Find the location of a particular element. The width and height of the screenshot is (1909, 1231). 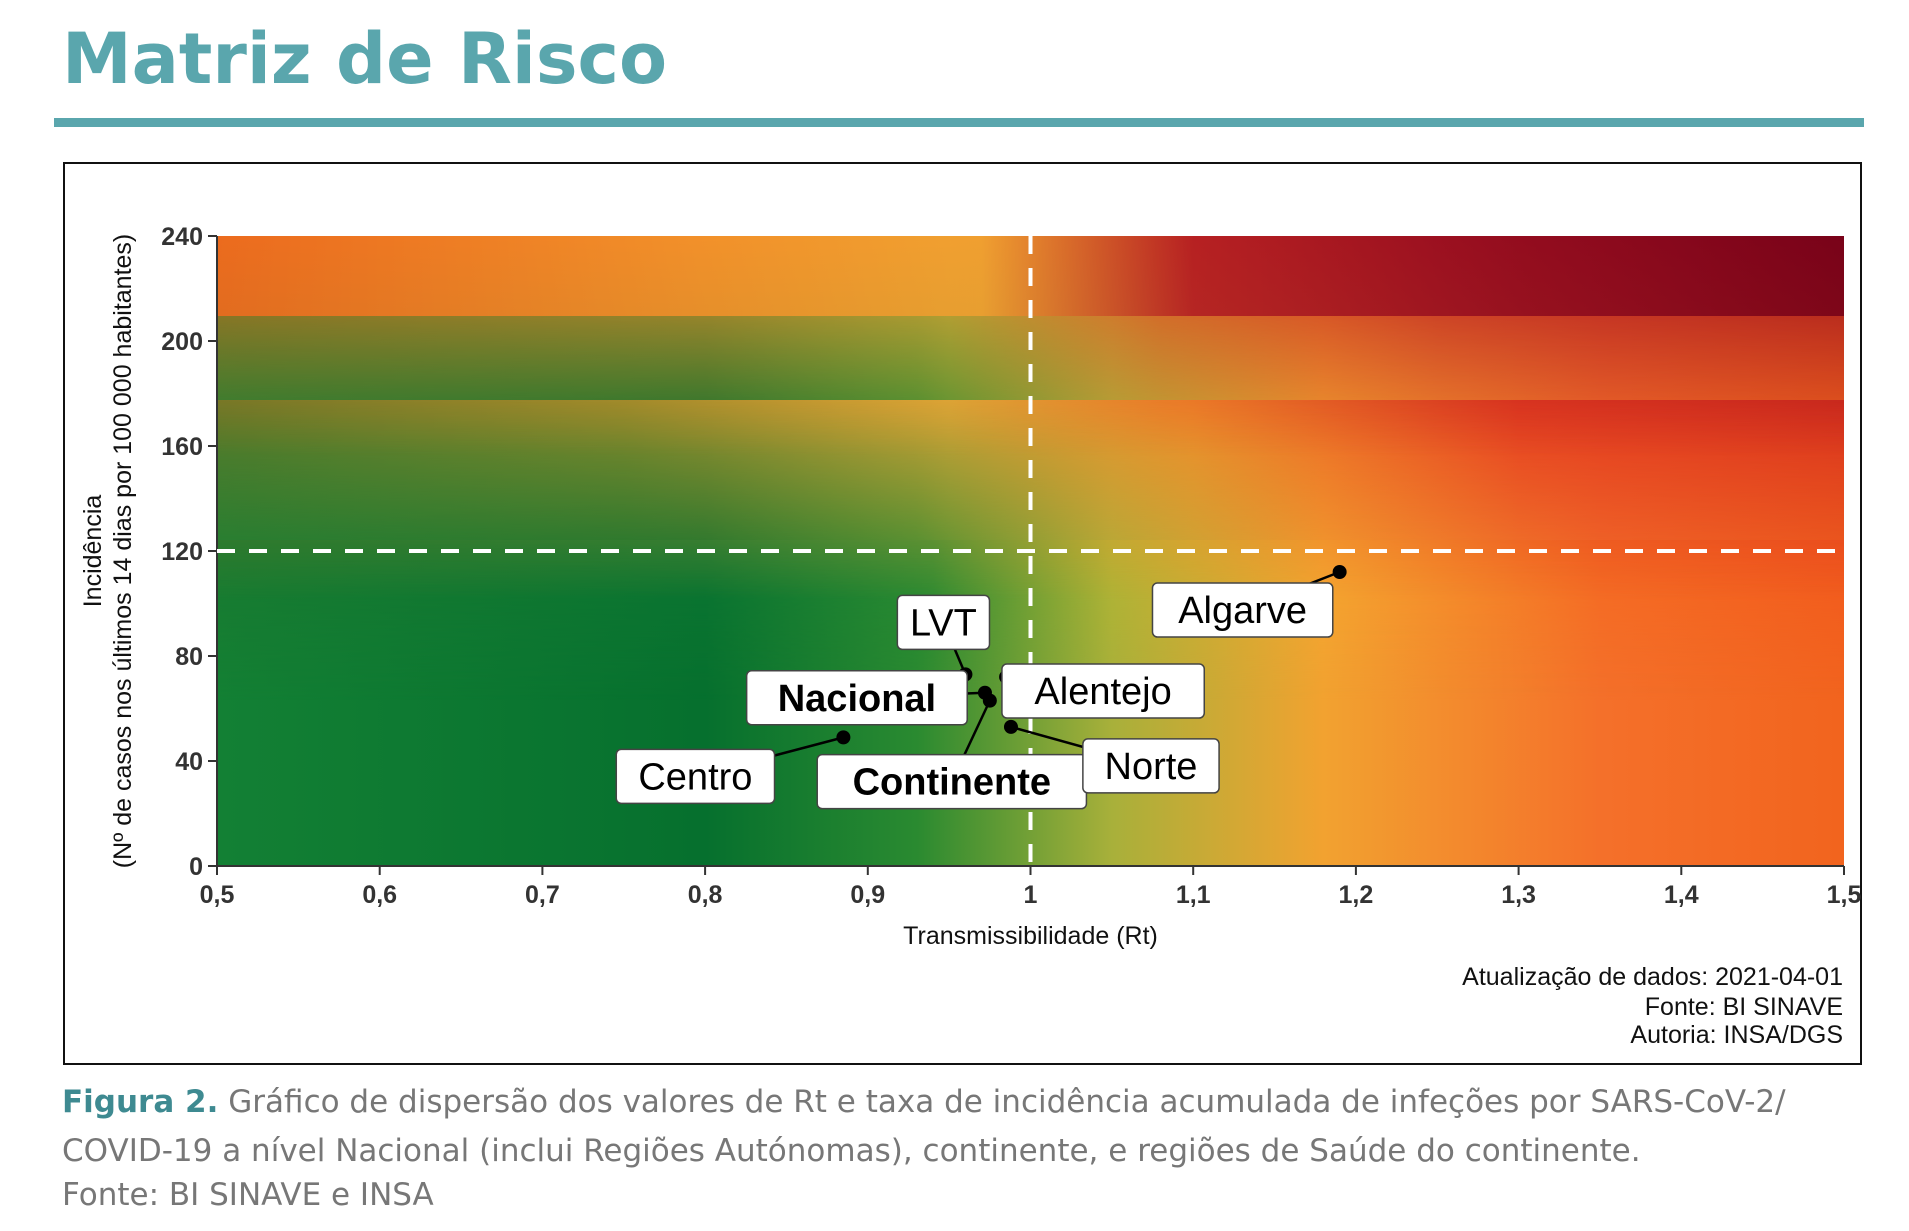

x-tick-label: 1,2 is located at coordinates (1356, 895).